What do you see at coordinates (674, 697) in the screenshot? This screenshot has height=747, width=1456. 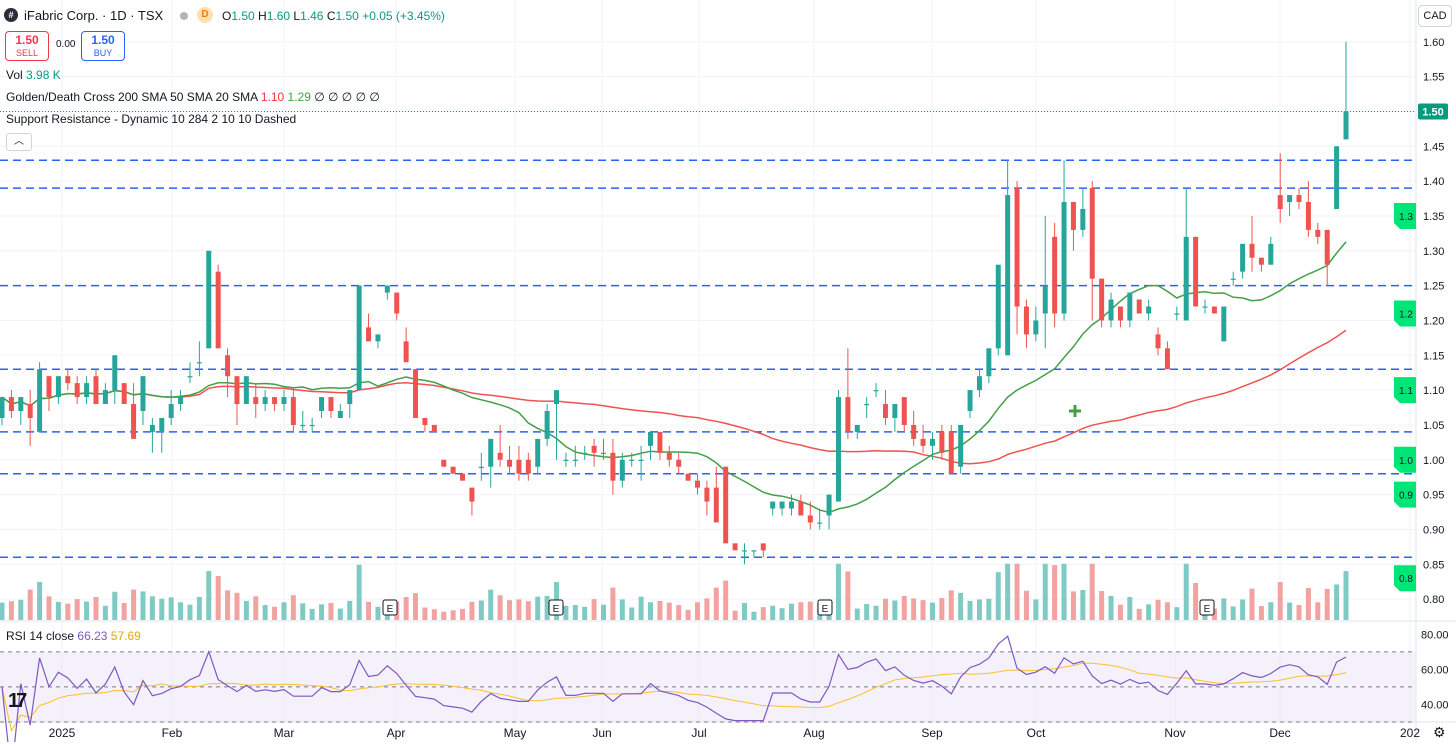 I see `rsi-ma-line` at bounding box center [674, 697].